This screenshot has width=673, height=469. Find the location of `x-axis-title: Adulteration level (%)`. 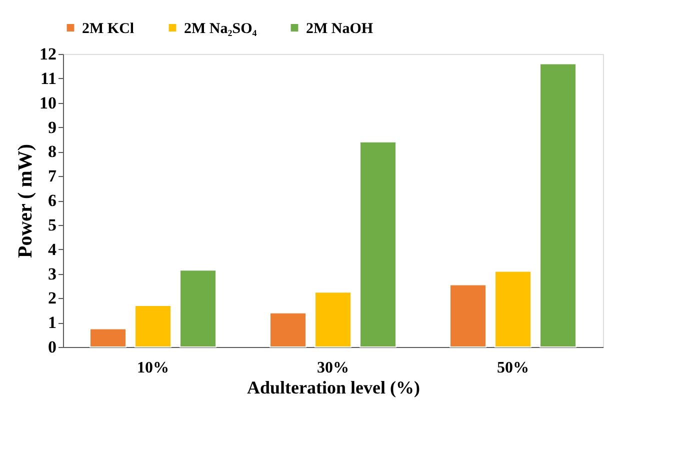

x-axis-title: Adulteration level (%) is located at coordinates (333, 388).